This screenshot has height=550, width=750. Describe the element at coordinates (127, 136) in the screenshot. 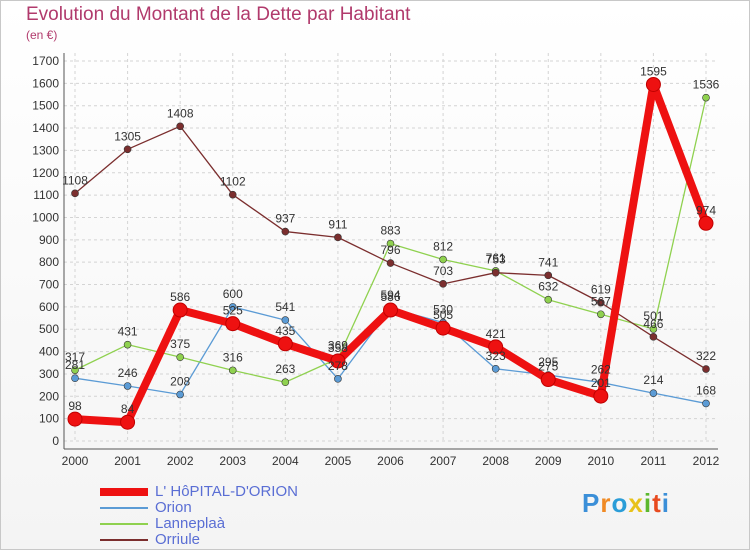

I see `series-3-label-1: 1305` at that location.